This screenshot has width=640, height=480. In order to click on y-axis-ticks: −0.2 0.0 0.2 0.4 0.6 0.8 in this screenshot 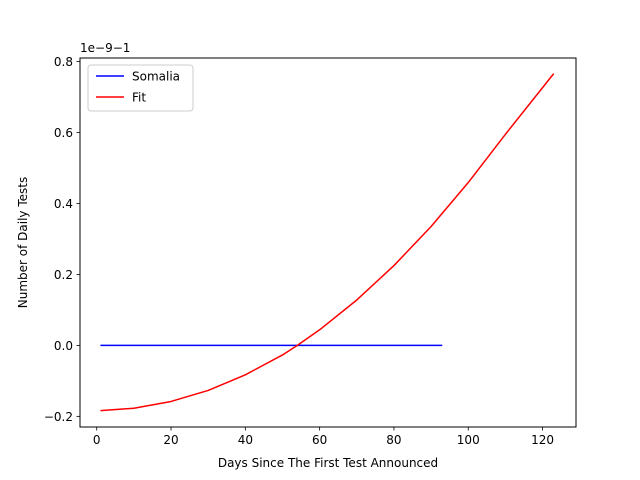, I will do `click(62, 239)`.